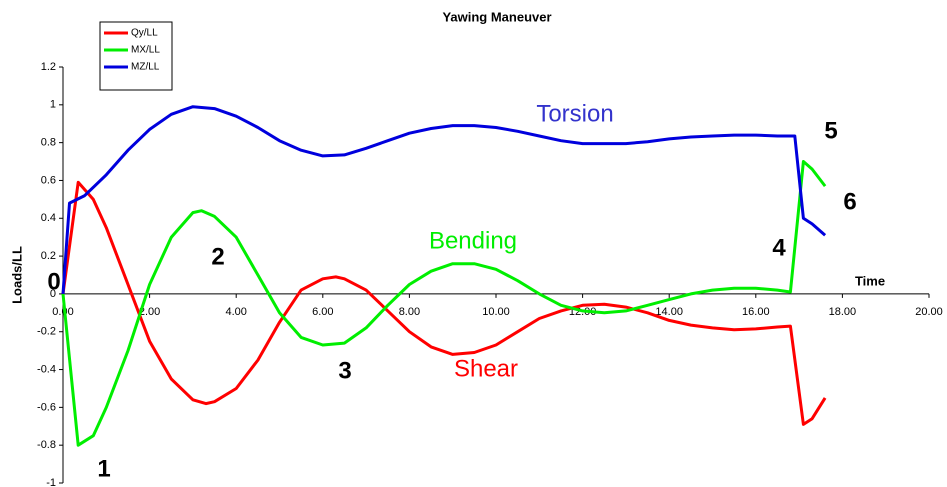  I want to click on annotation: 2, so click(217, 256).